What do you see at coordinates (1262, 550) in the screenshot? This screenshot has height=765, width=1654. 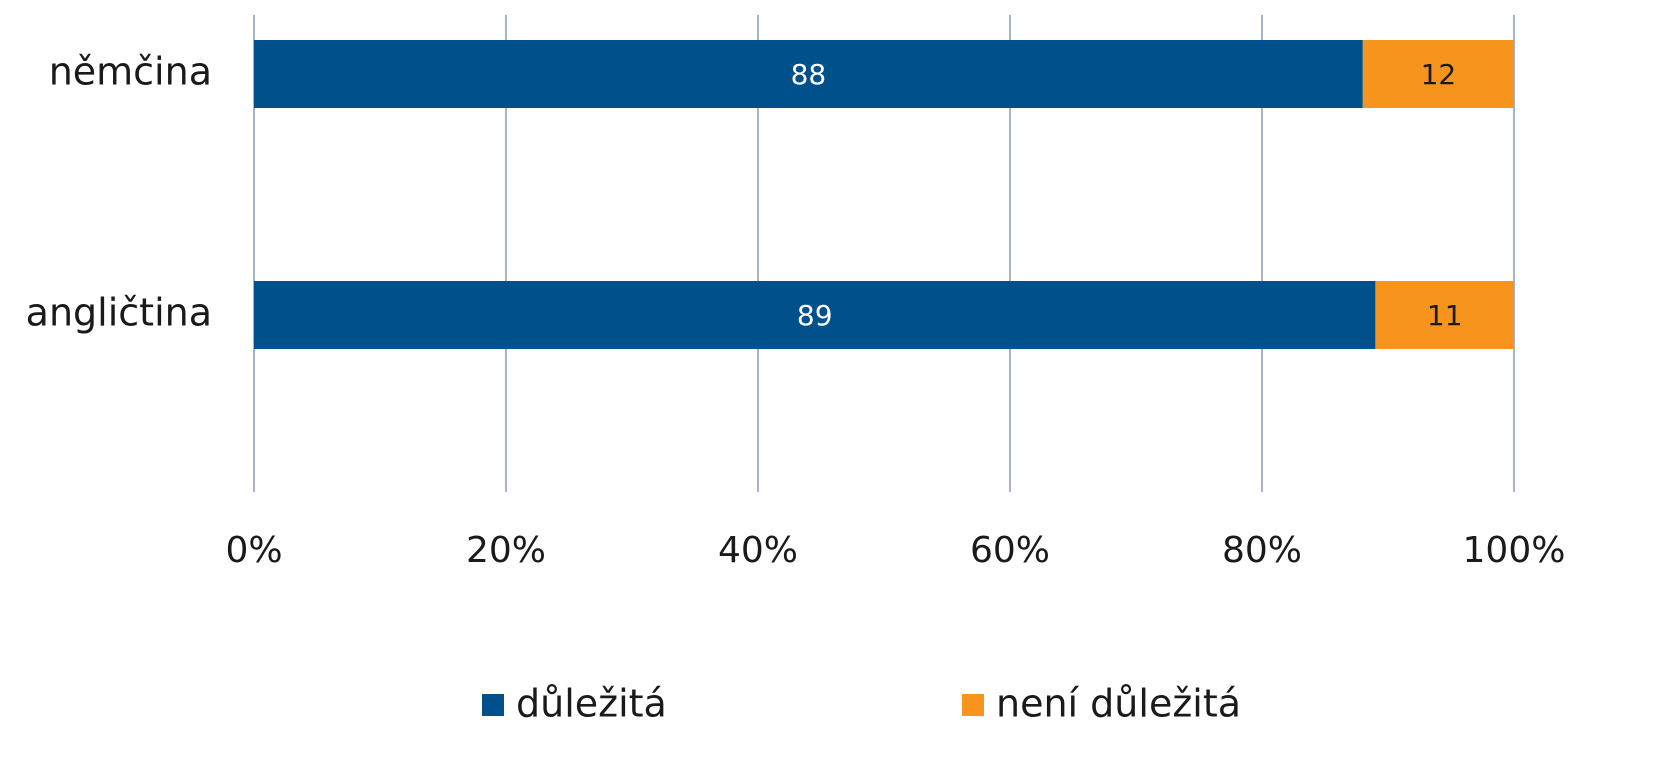 I see `x-tick-label: 80%` at bounding box center [1262, 550].